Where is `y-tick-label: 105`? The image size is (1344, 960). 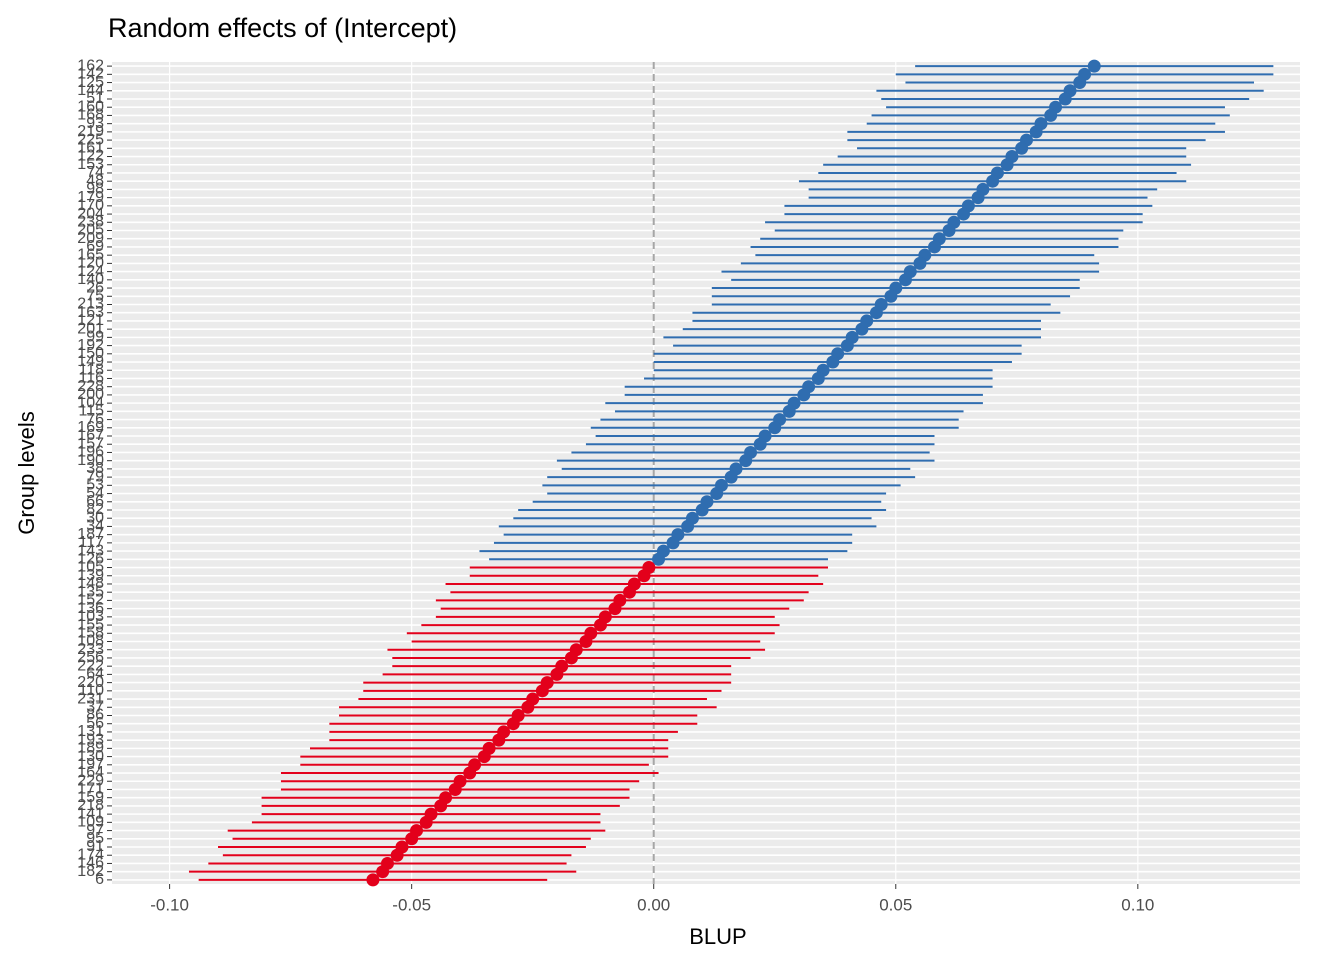 y-tick-label: 105 is located at coordinates (90, 567).